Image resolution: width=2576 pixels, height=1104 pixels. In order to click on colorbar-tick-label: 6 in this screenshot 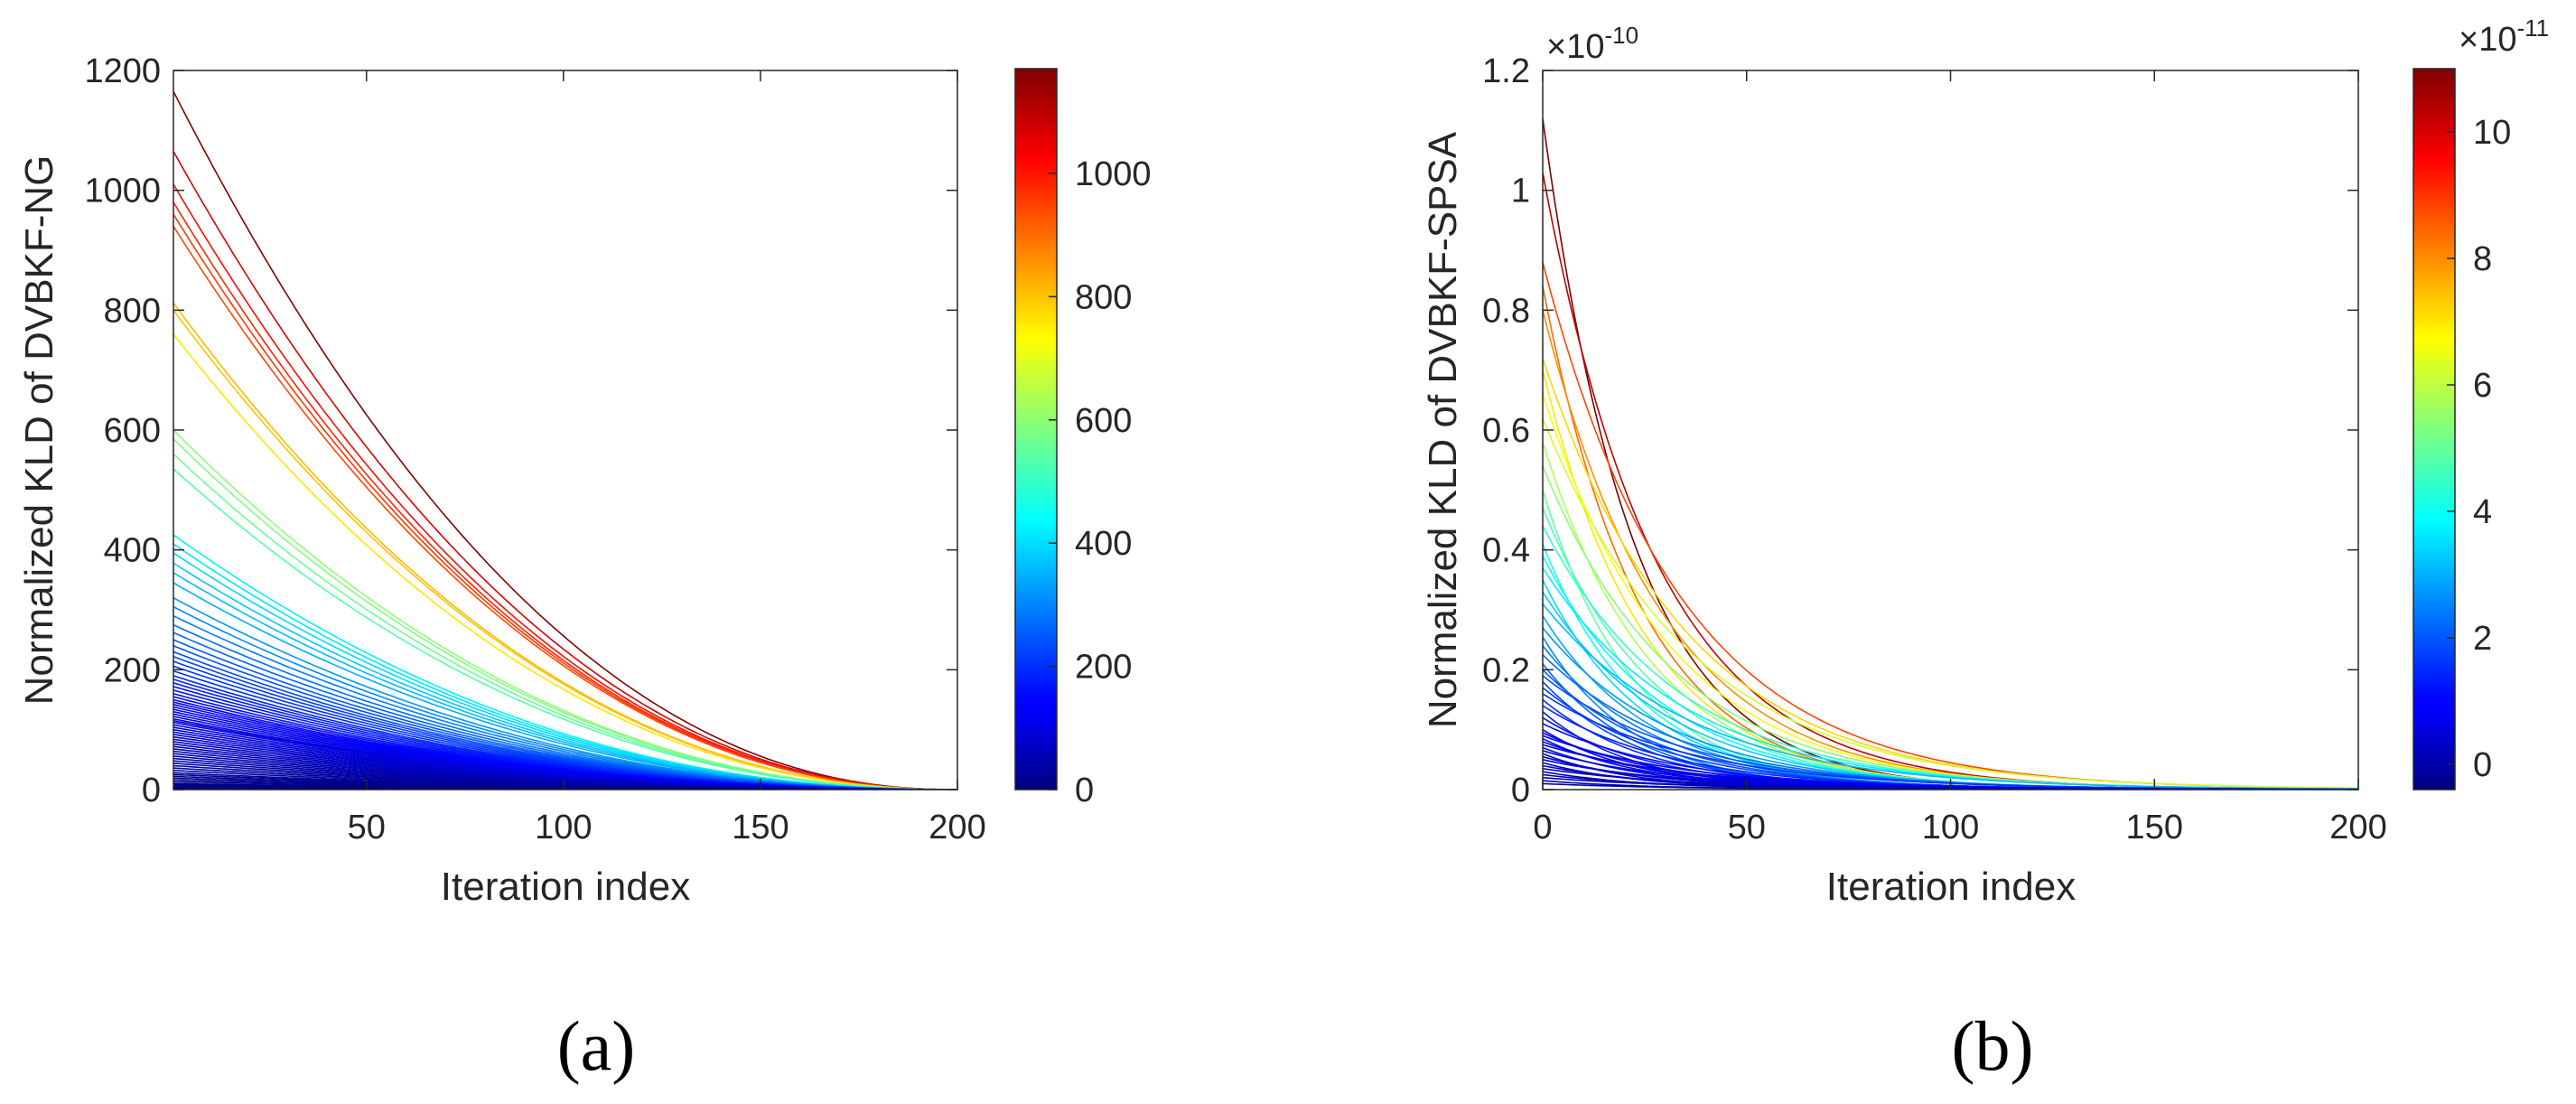, I will do `click(2482, 386)`.